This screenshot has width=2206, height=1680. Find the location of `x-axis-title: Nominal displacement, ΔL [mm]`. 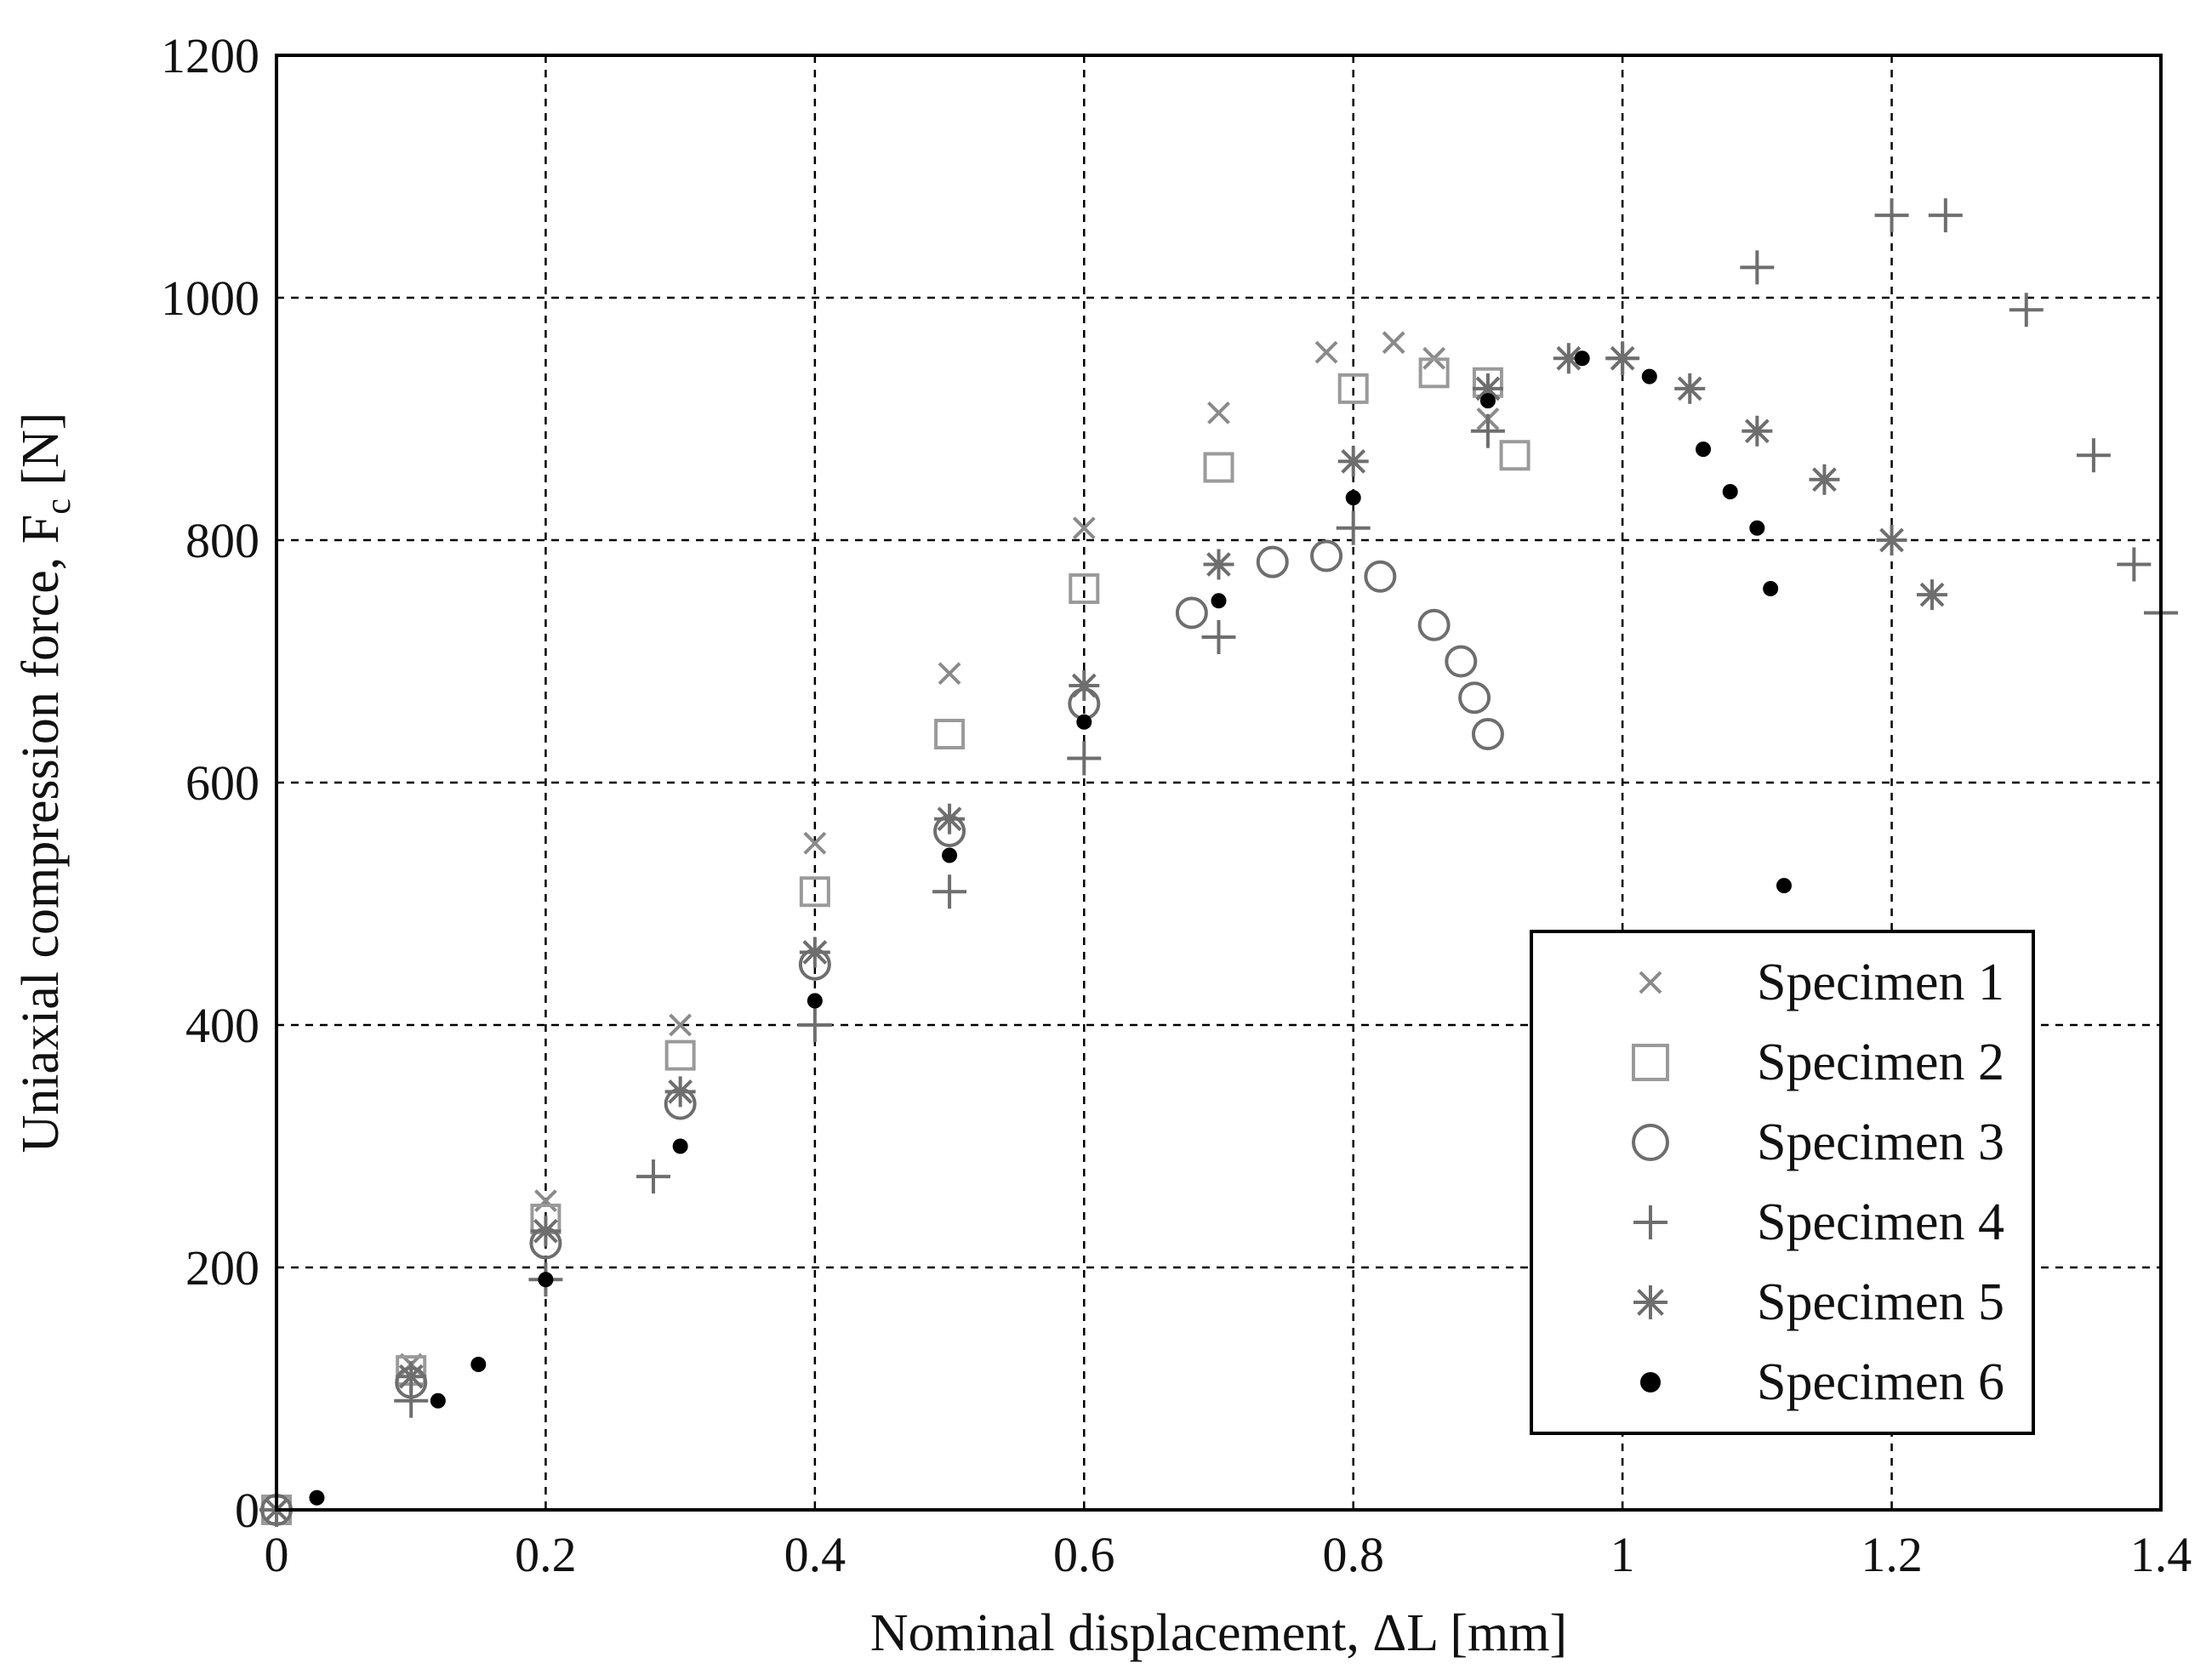

x-axis-title: Nominal displacement, ΔL [mm] is located at coordinates (1218, 1633).